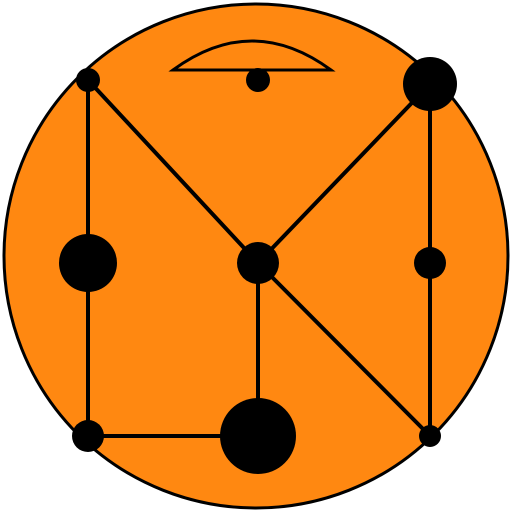 The height and width of the screenshot is (512, 512). I want to click on board-node-n7, so click(88, 436).